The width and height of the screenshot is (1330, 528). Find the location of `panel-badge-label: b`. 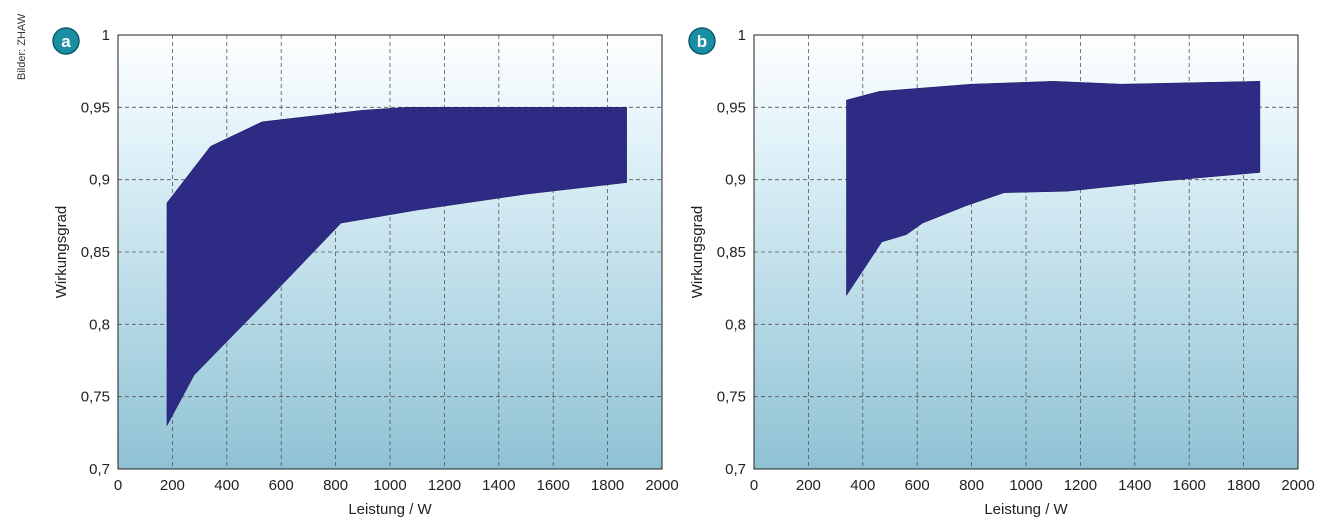

panel-badge-label: b is located at coordinates (702, 41).